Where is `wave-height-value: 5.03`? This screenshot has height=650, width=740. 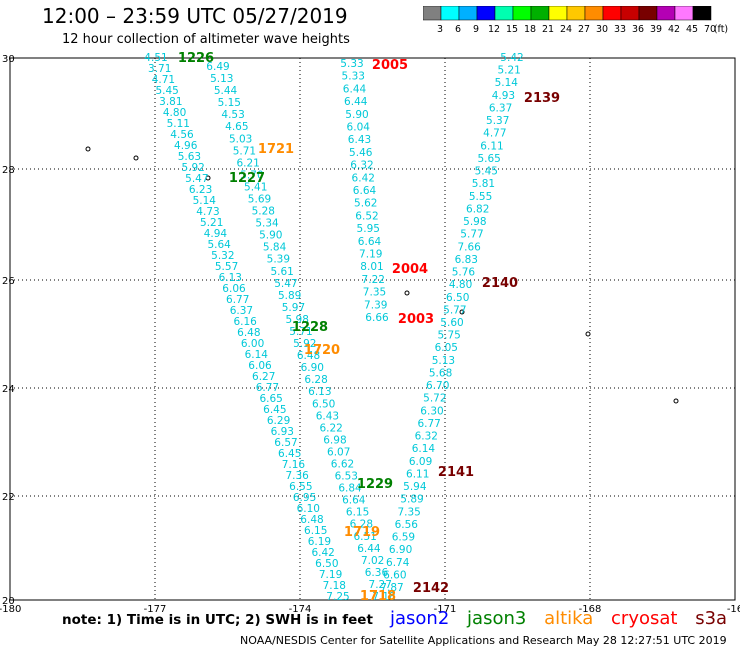
wave-height-value: 5.03 is located at coordinates (240, 139).